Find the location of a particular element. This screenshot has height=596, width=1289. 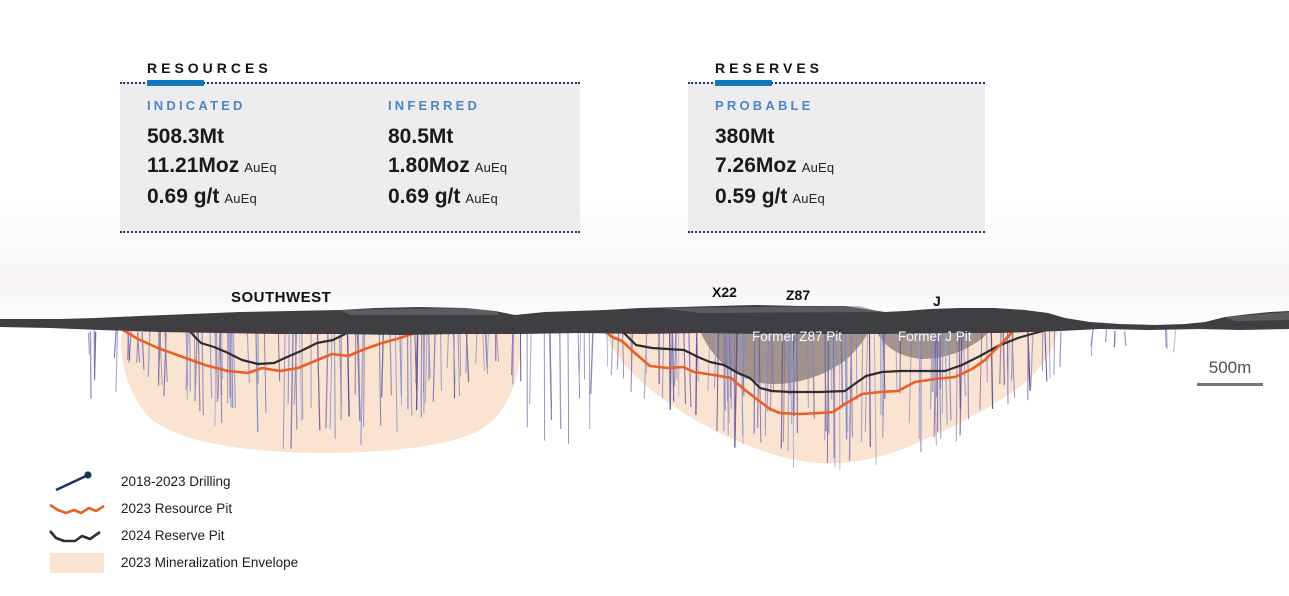

mineralization-envelope-main is located at coordinates (831, 397).